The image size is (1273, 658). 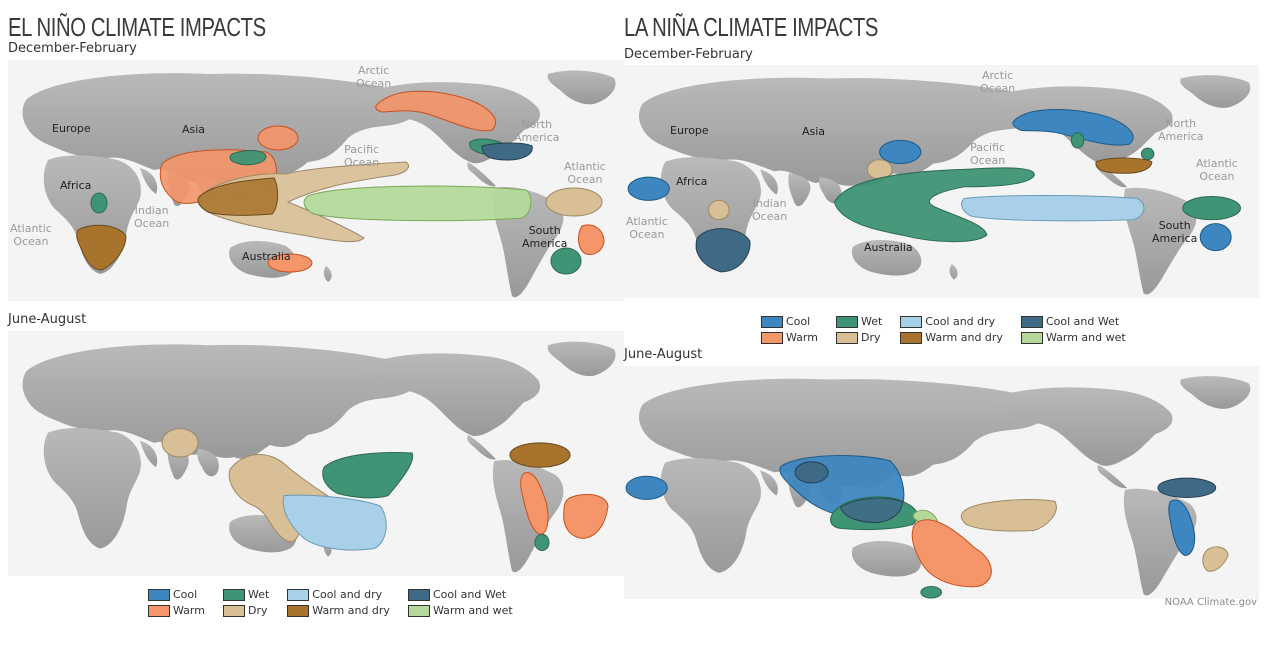 I want to click on la-nina-jja-season-label: June-August, so click(x=663, y=354).